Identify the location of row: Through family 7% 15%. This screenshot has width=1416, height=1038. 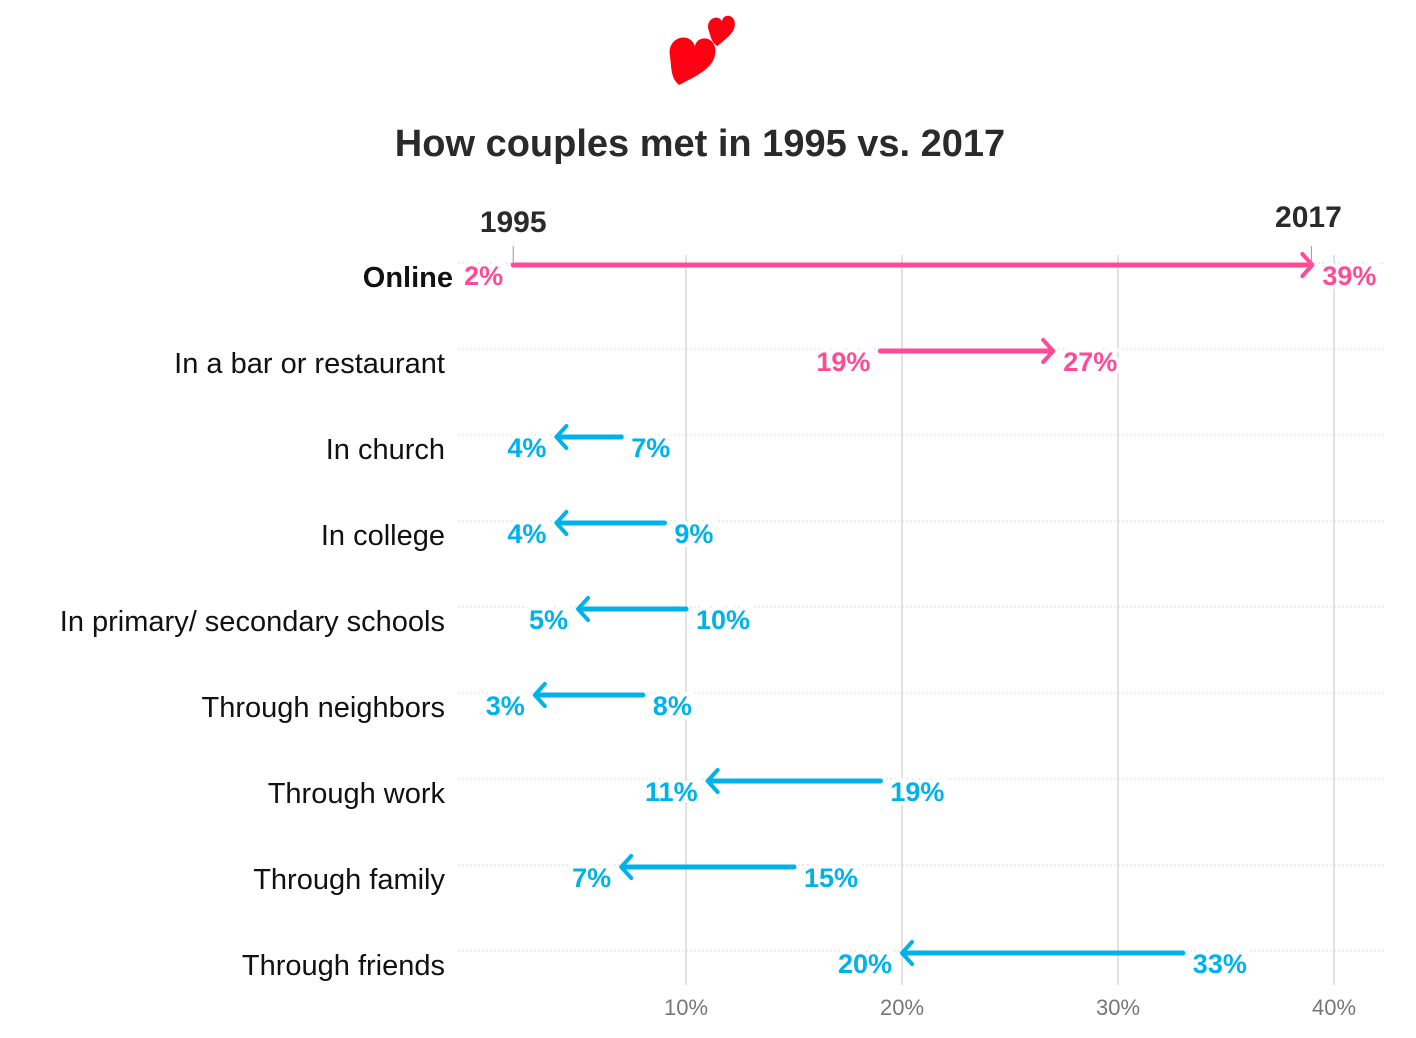
(819, 875).